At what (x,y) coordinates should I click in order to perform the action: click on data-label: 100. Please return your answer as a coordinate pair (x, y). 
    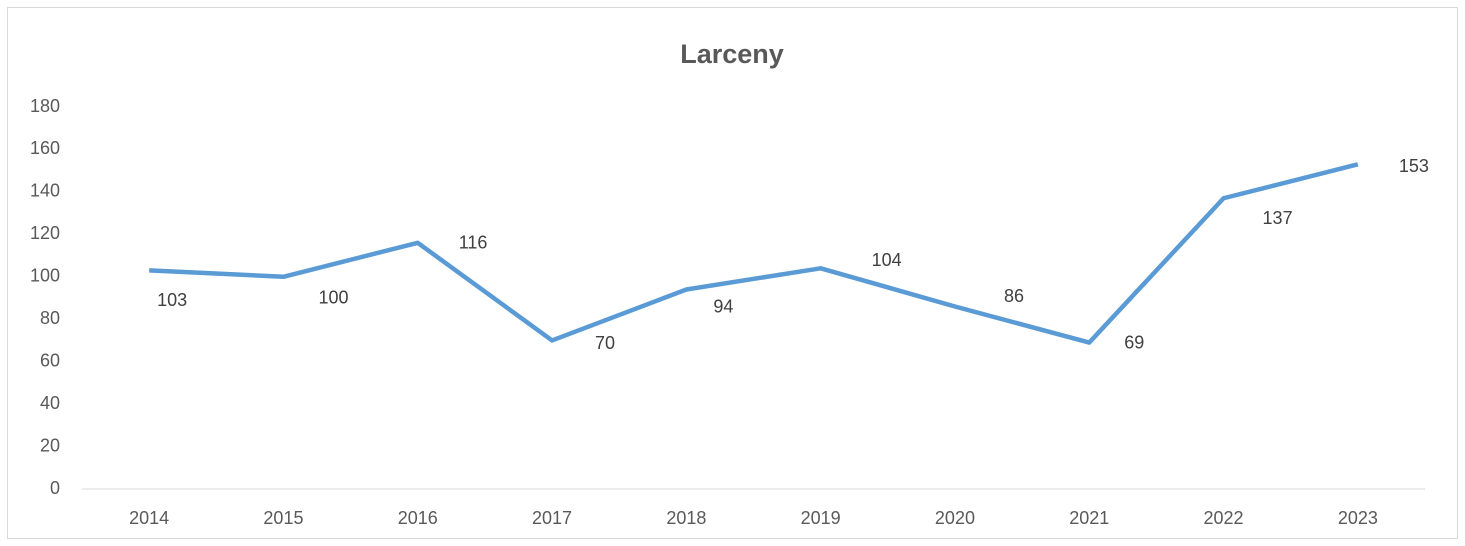
    Looking at the image, I should click on (333, 298).